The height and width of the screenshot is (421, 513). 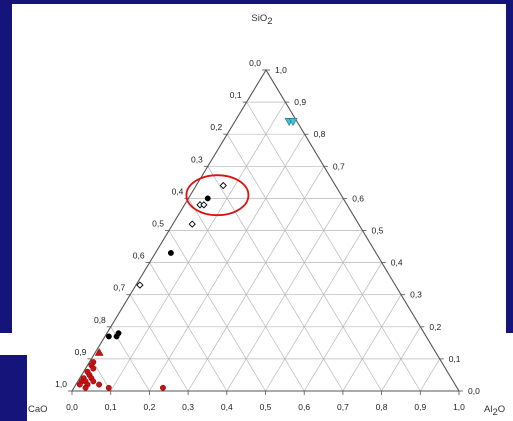 What do you see at coordinates (100, 320) in the screenshot?
I see `tick-label-left: 0,8` at bounding box center [100, 320].